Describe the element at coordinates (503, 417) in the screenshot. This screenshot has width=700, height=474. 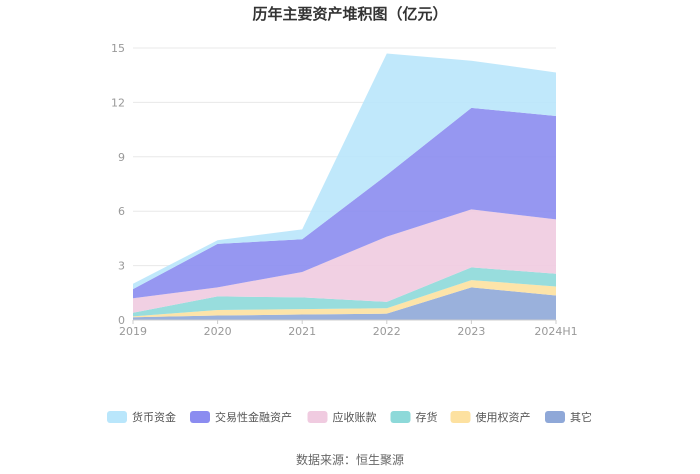
I see `legend-label: 使用权资产` at that location.